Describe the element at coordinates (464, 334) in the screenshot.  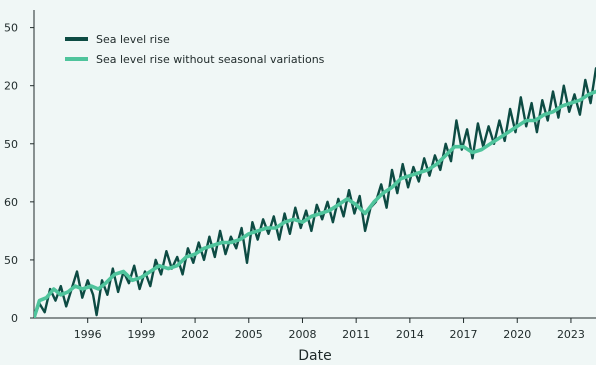
I see `x-tick-label: 2017` at that location.